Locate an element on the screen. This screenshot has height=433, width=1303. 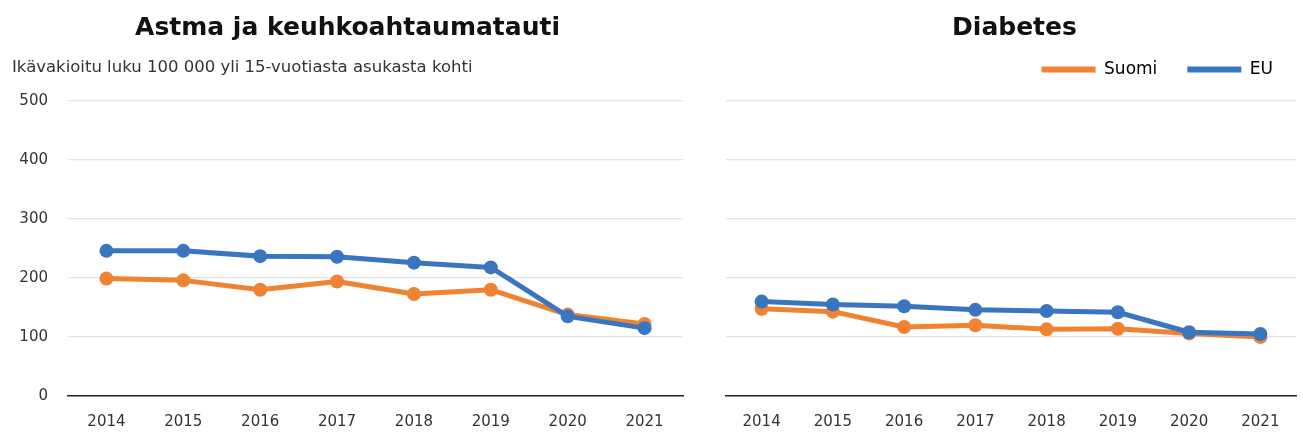
chart-title: Astma ja keuhkoahtaumatauti is located at coordinates (347, 26).